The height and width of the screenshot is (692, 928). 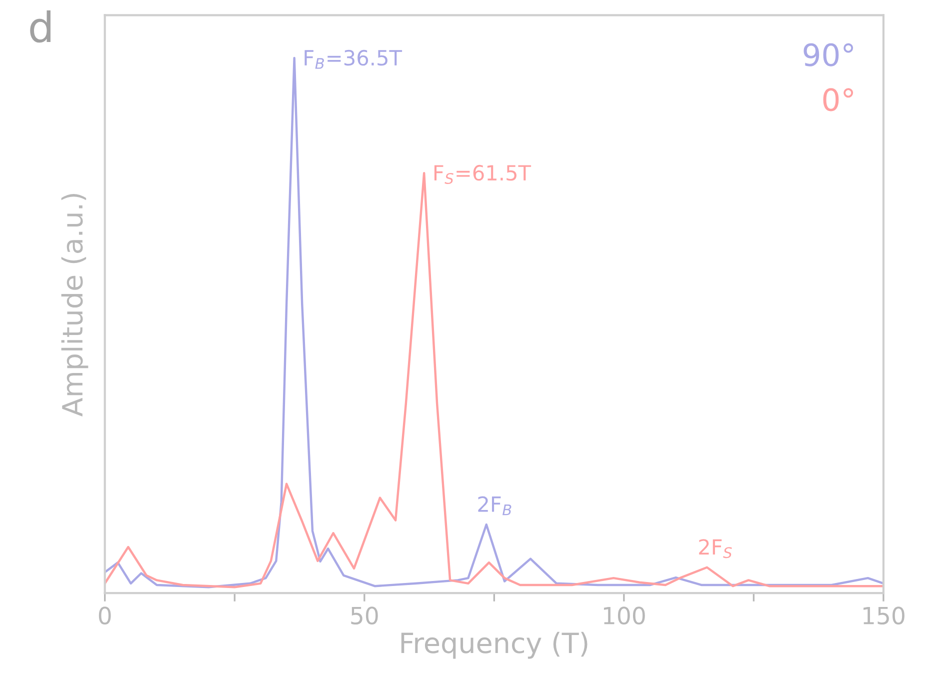 I want to click on annotation: F$_{B}$=36.5T, so click(x=353, y=59).